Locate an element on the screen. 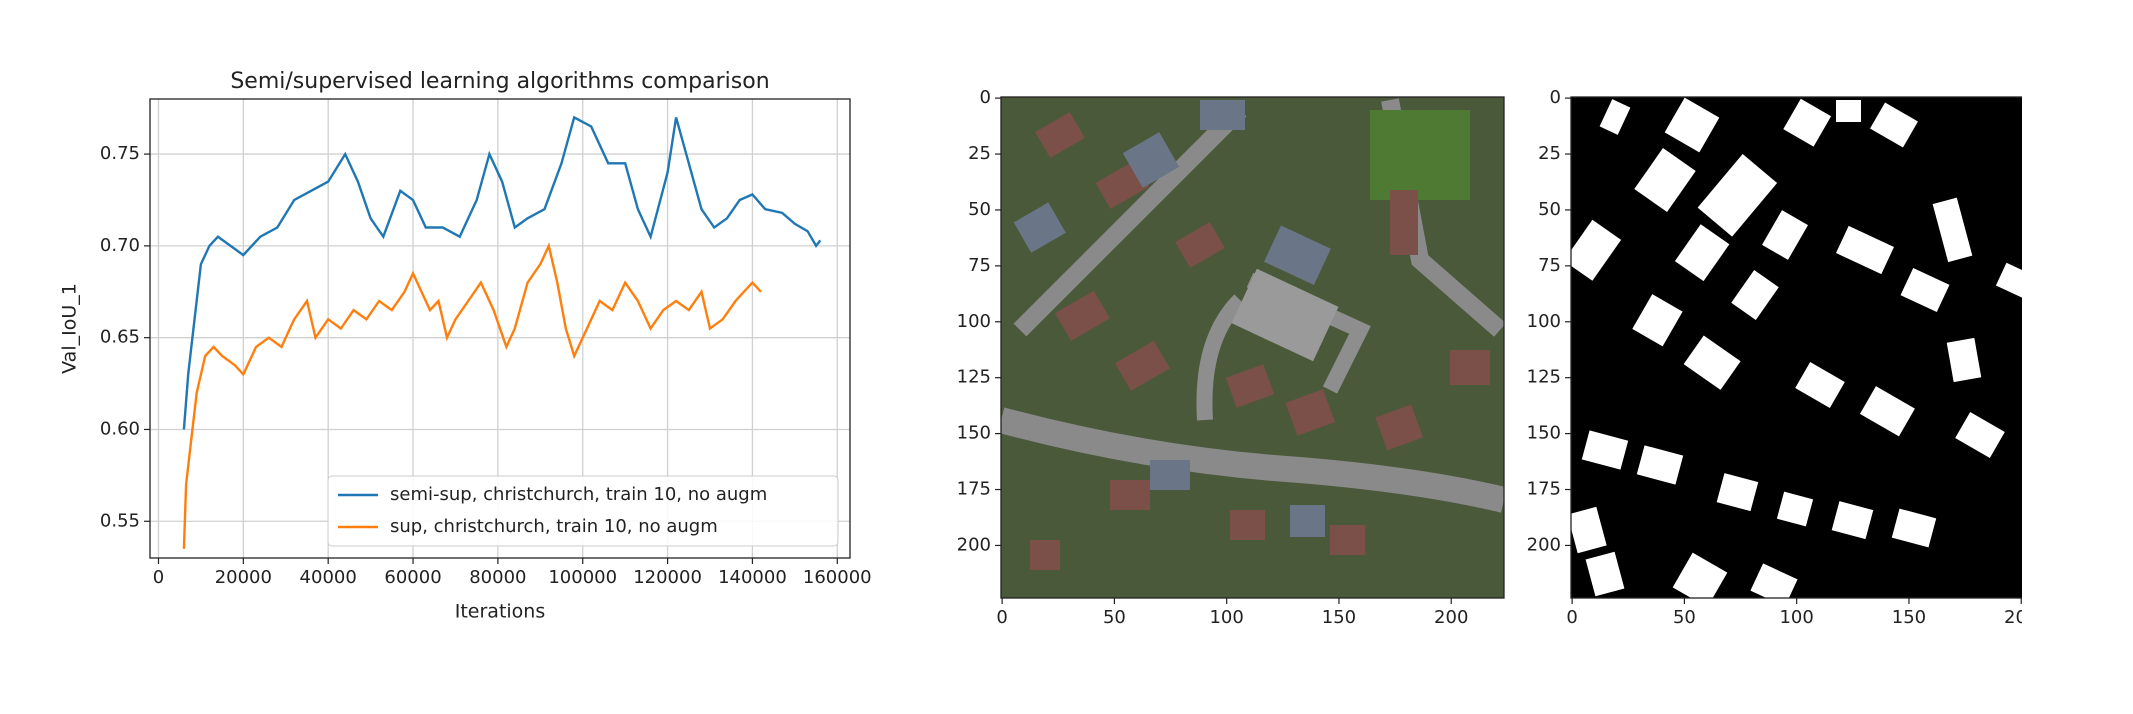 The width and height of the screenshot is (2133, 714). axes-frame is located at coordinates (1796, 347).